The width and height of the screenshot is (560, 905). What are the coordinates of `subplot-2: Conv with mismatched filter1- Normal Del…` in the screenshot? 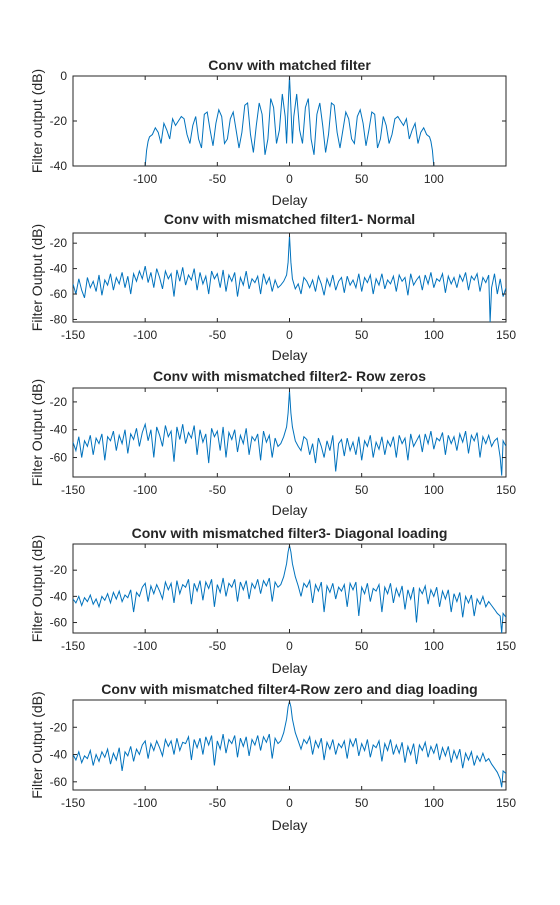 It's located at (272, 287).